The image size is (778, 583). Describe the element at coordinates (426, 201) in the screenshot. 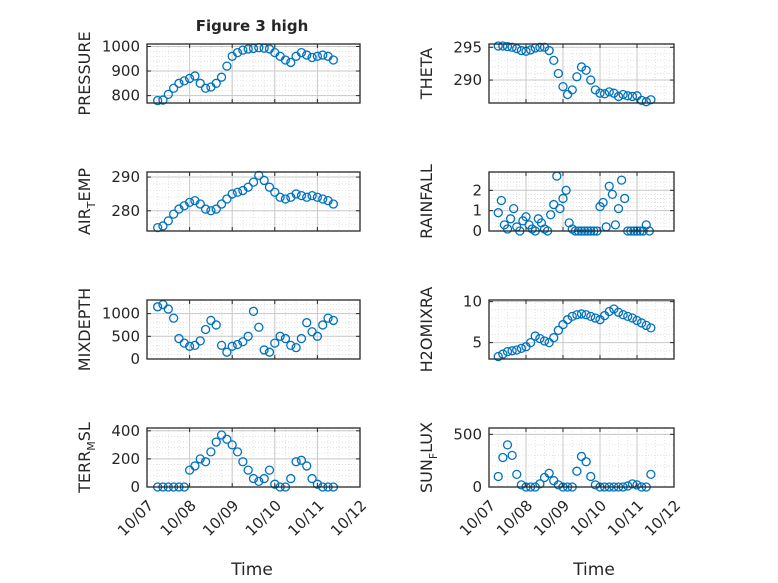

I see `y-axis-label: RAINFALL` at that location.